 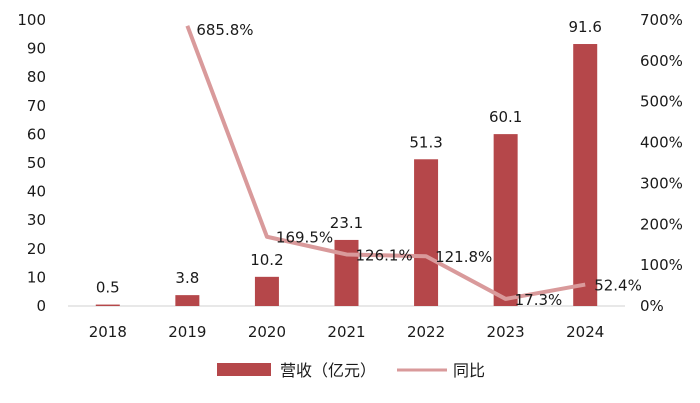 I want to click on x-tick-label: 2020, so click(x=267, y=332).